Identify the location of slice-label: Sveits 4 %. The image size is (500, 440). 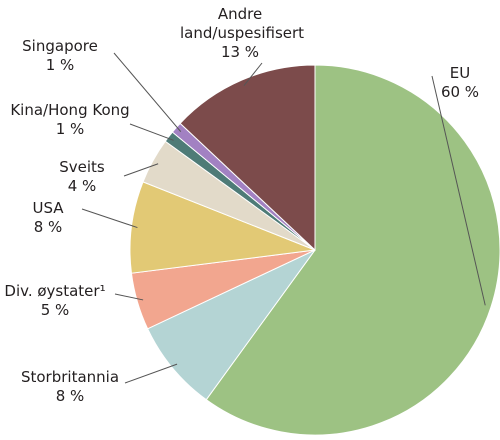
(82, 177).